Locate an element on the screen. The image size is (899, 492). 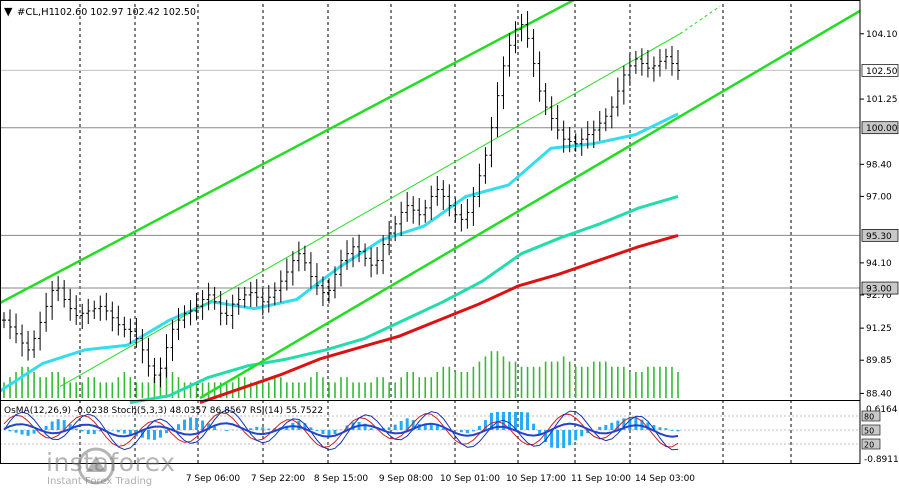
watermark-brand: instaforex is located at coordinates (111, 462).